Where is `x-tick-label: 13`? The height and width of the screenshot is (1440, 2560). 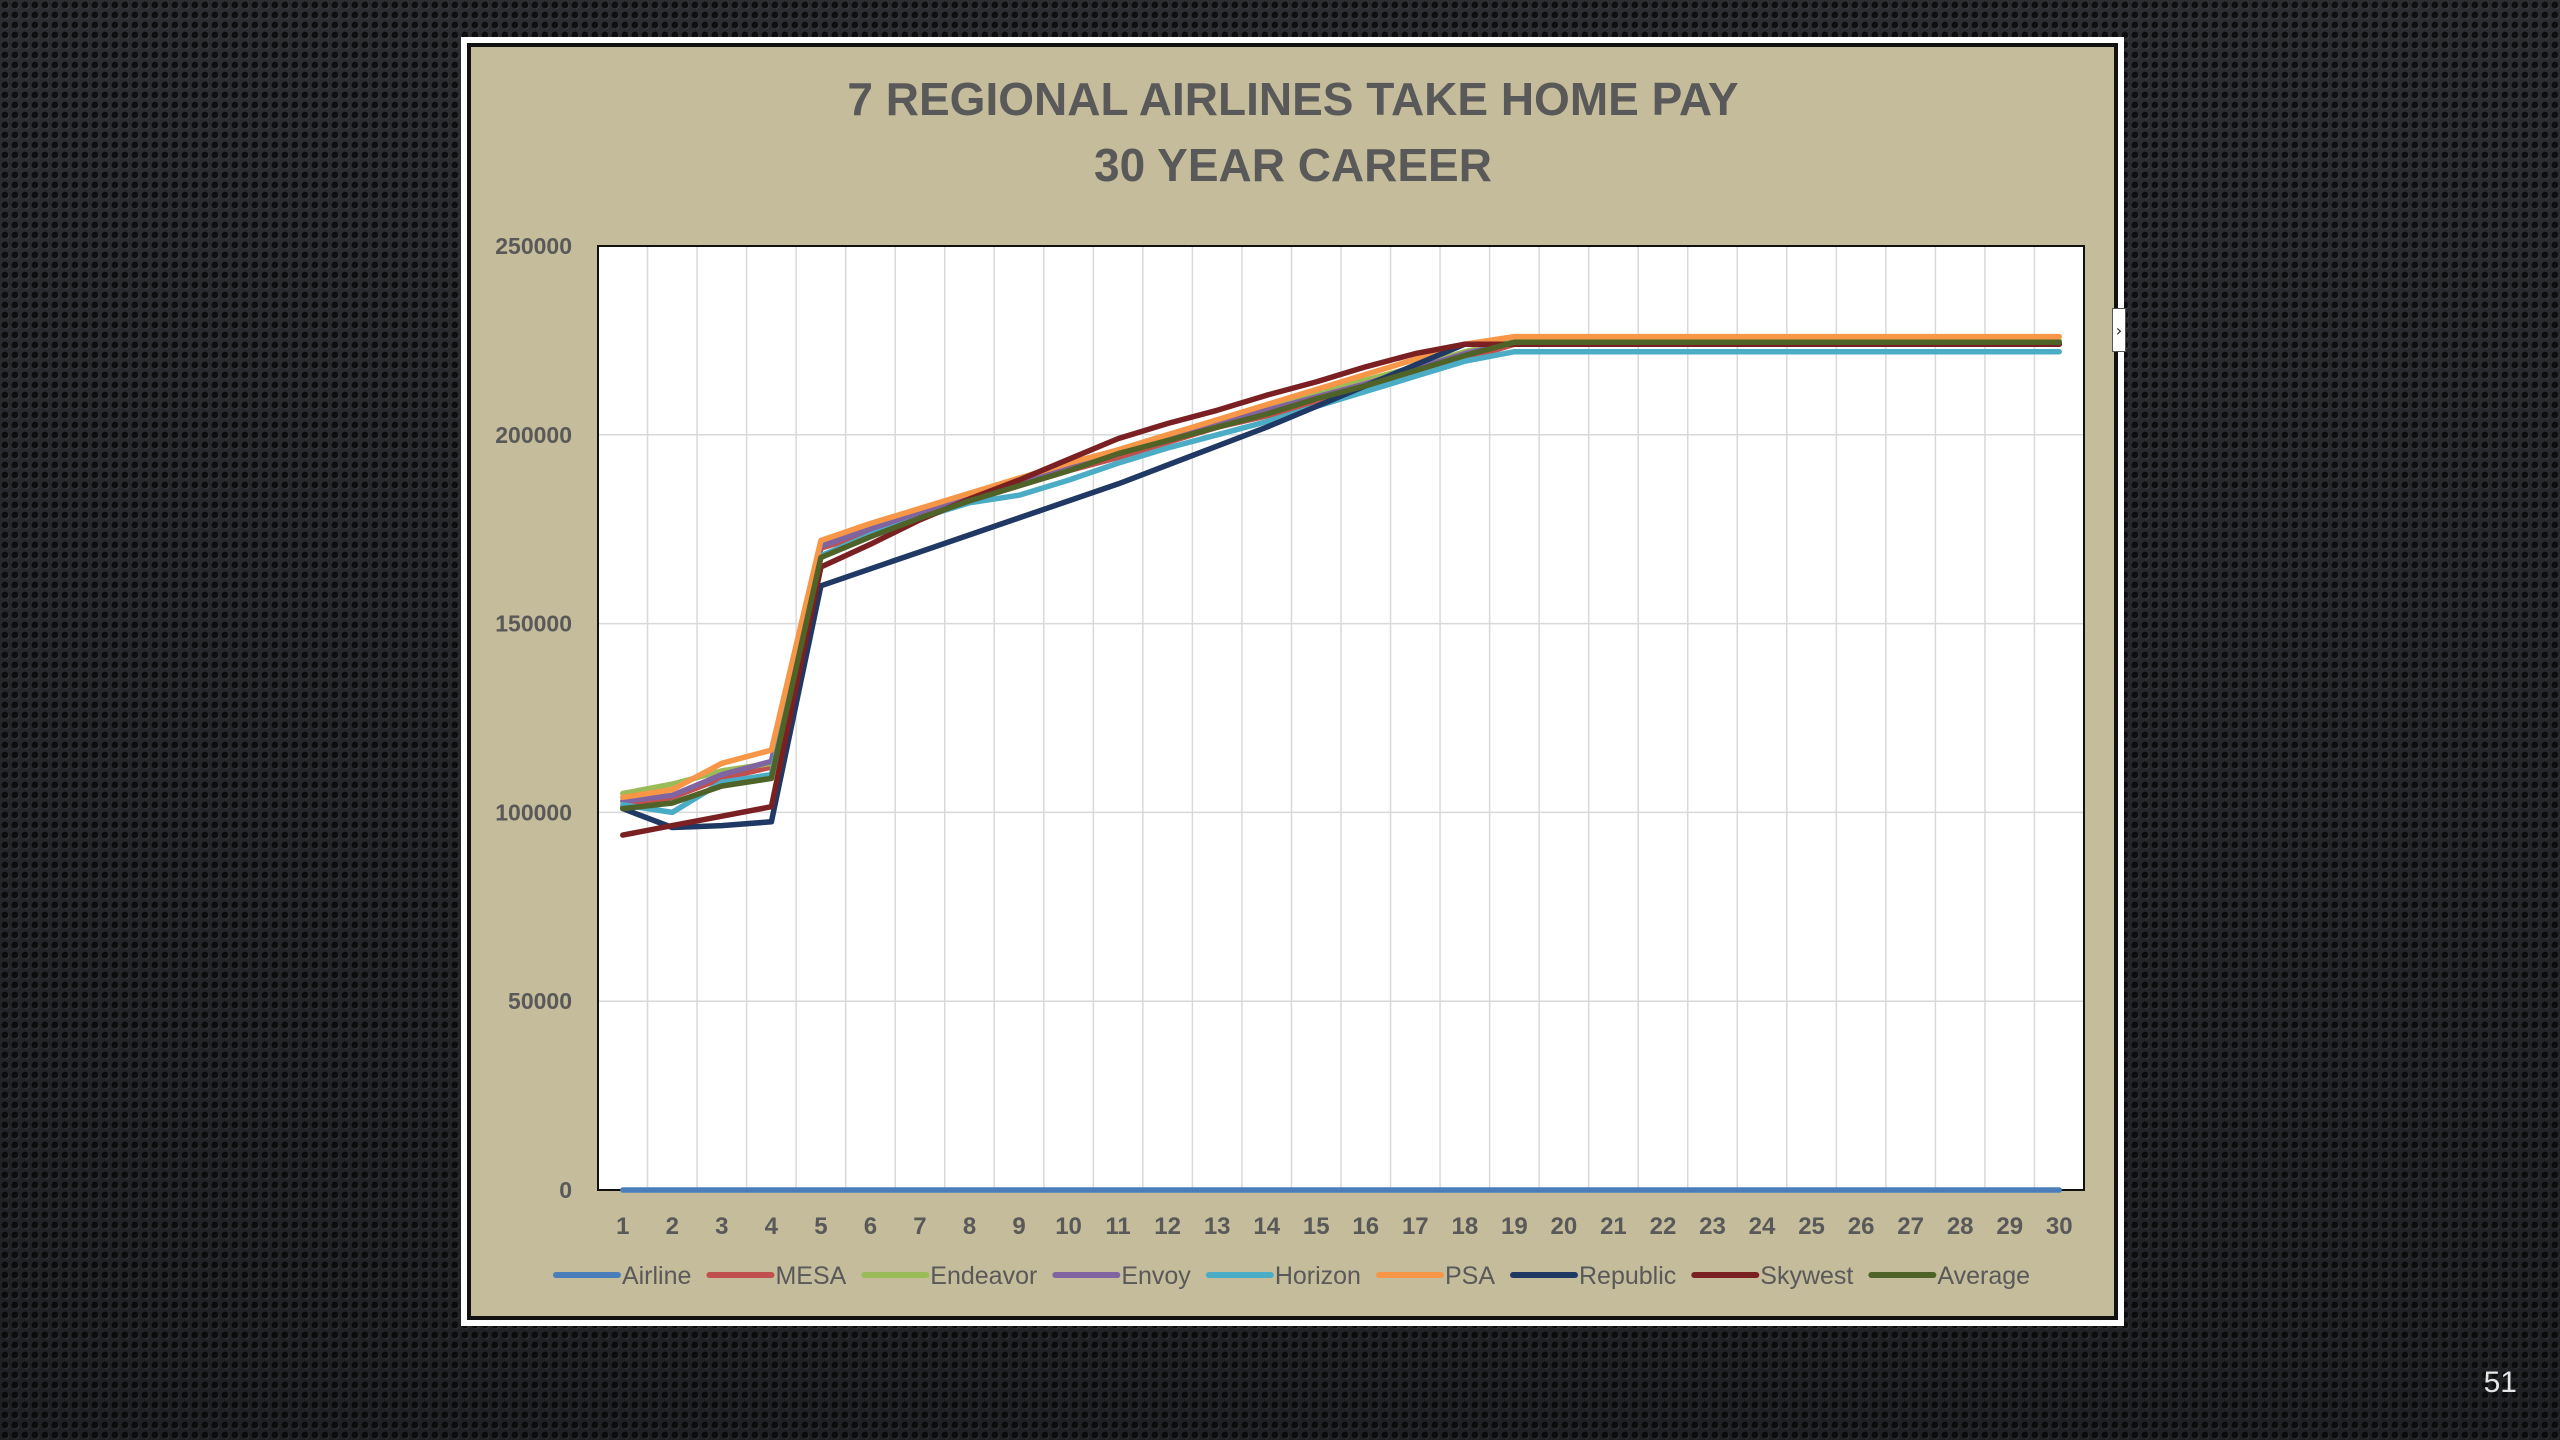 x-tick-label: 13 is located at coordinates (1217, 1226).